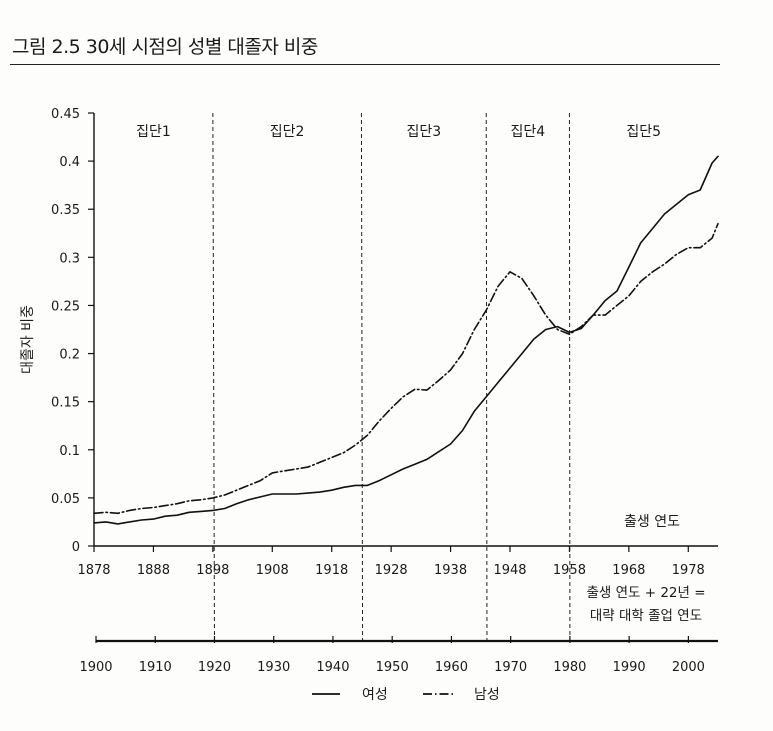 The width and height of the screenshot is (773, 731). I want to click on y-tick-label: 0.45, so click(65, 114).